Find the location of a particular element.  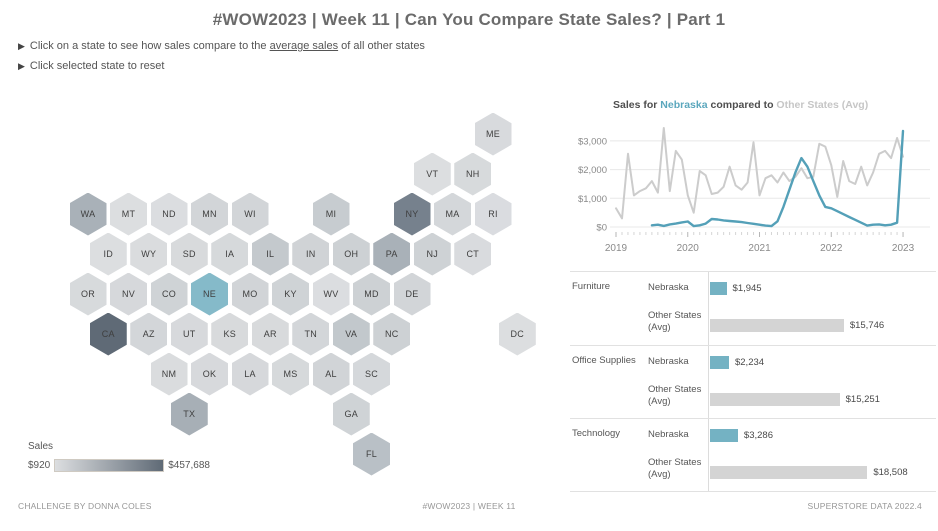

state-abbr-label: MO is located at coordinates (250, 294).